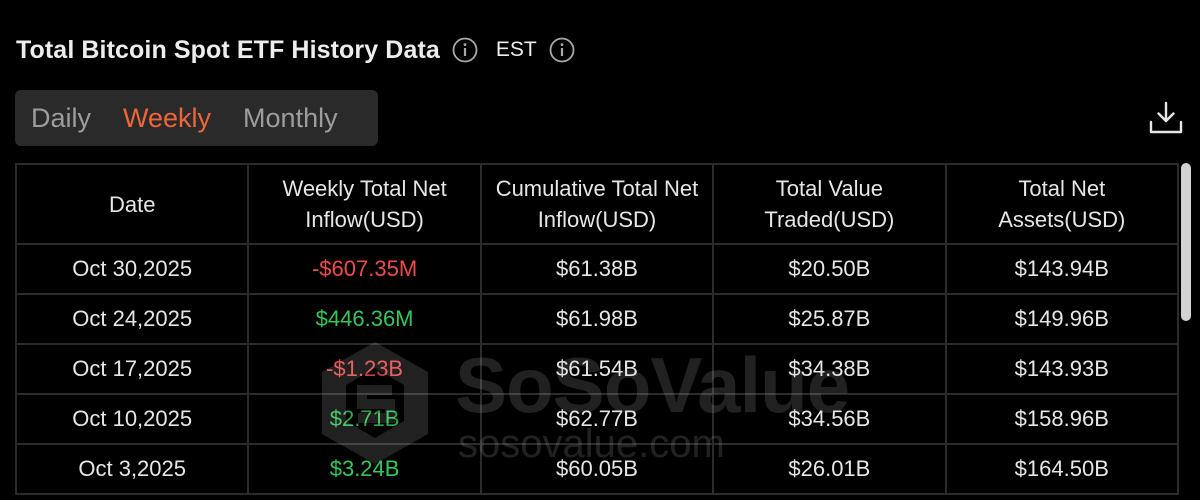 The height and width of the screenshot is (500, 1200). I want to click on page-title: Total Bitcoin Spot ETF History Data, so click(228, 49).